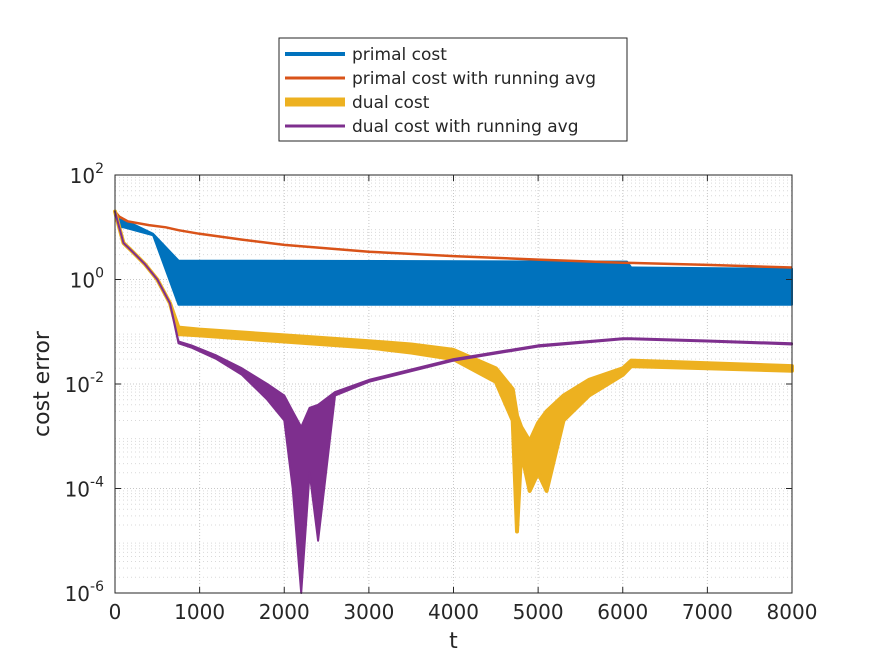 The image size is (875, 656). I want to click on x-tick-label: 2000, so click(284, 612).